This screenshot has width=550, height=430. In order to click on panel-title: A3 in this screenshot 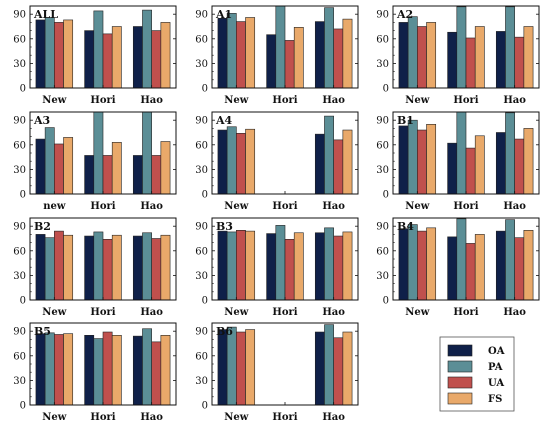, I will do `click(41, 120)`.